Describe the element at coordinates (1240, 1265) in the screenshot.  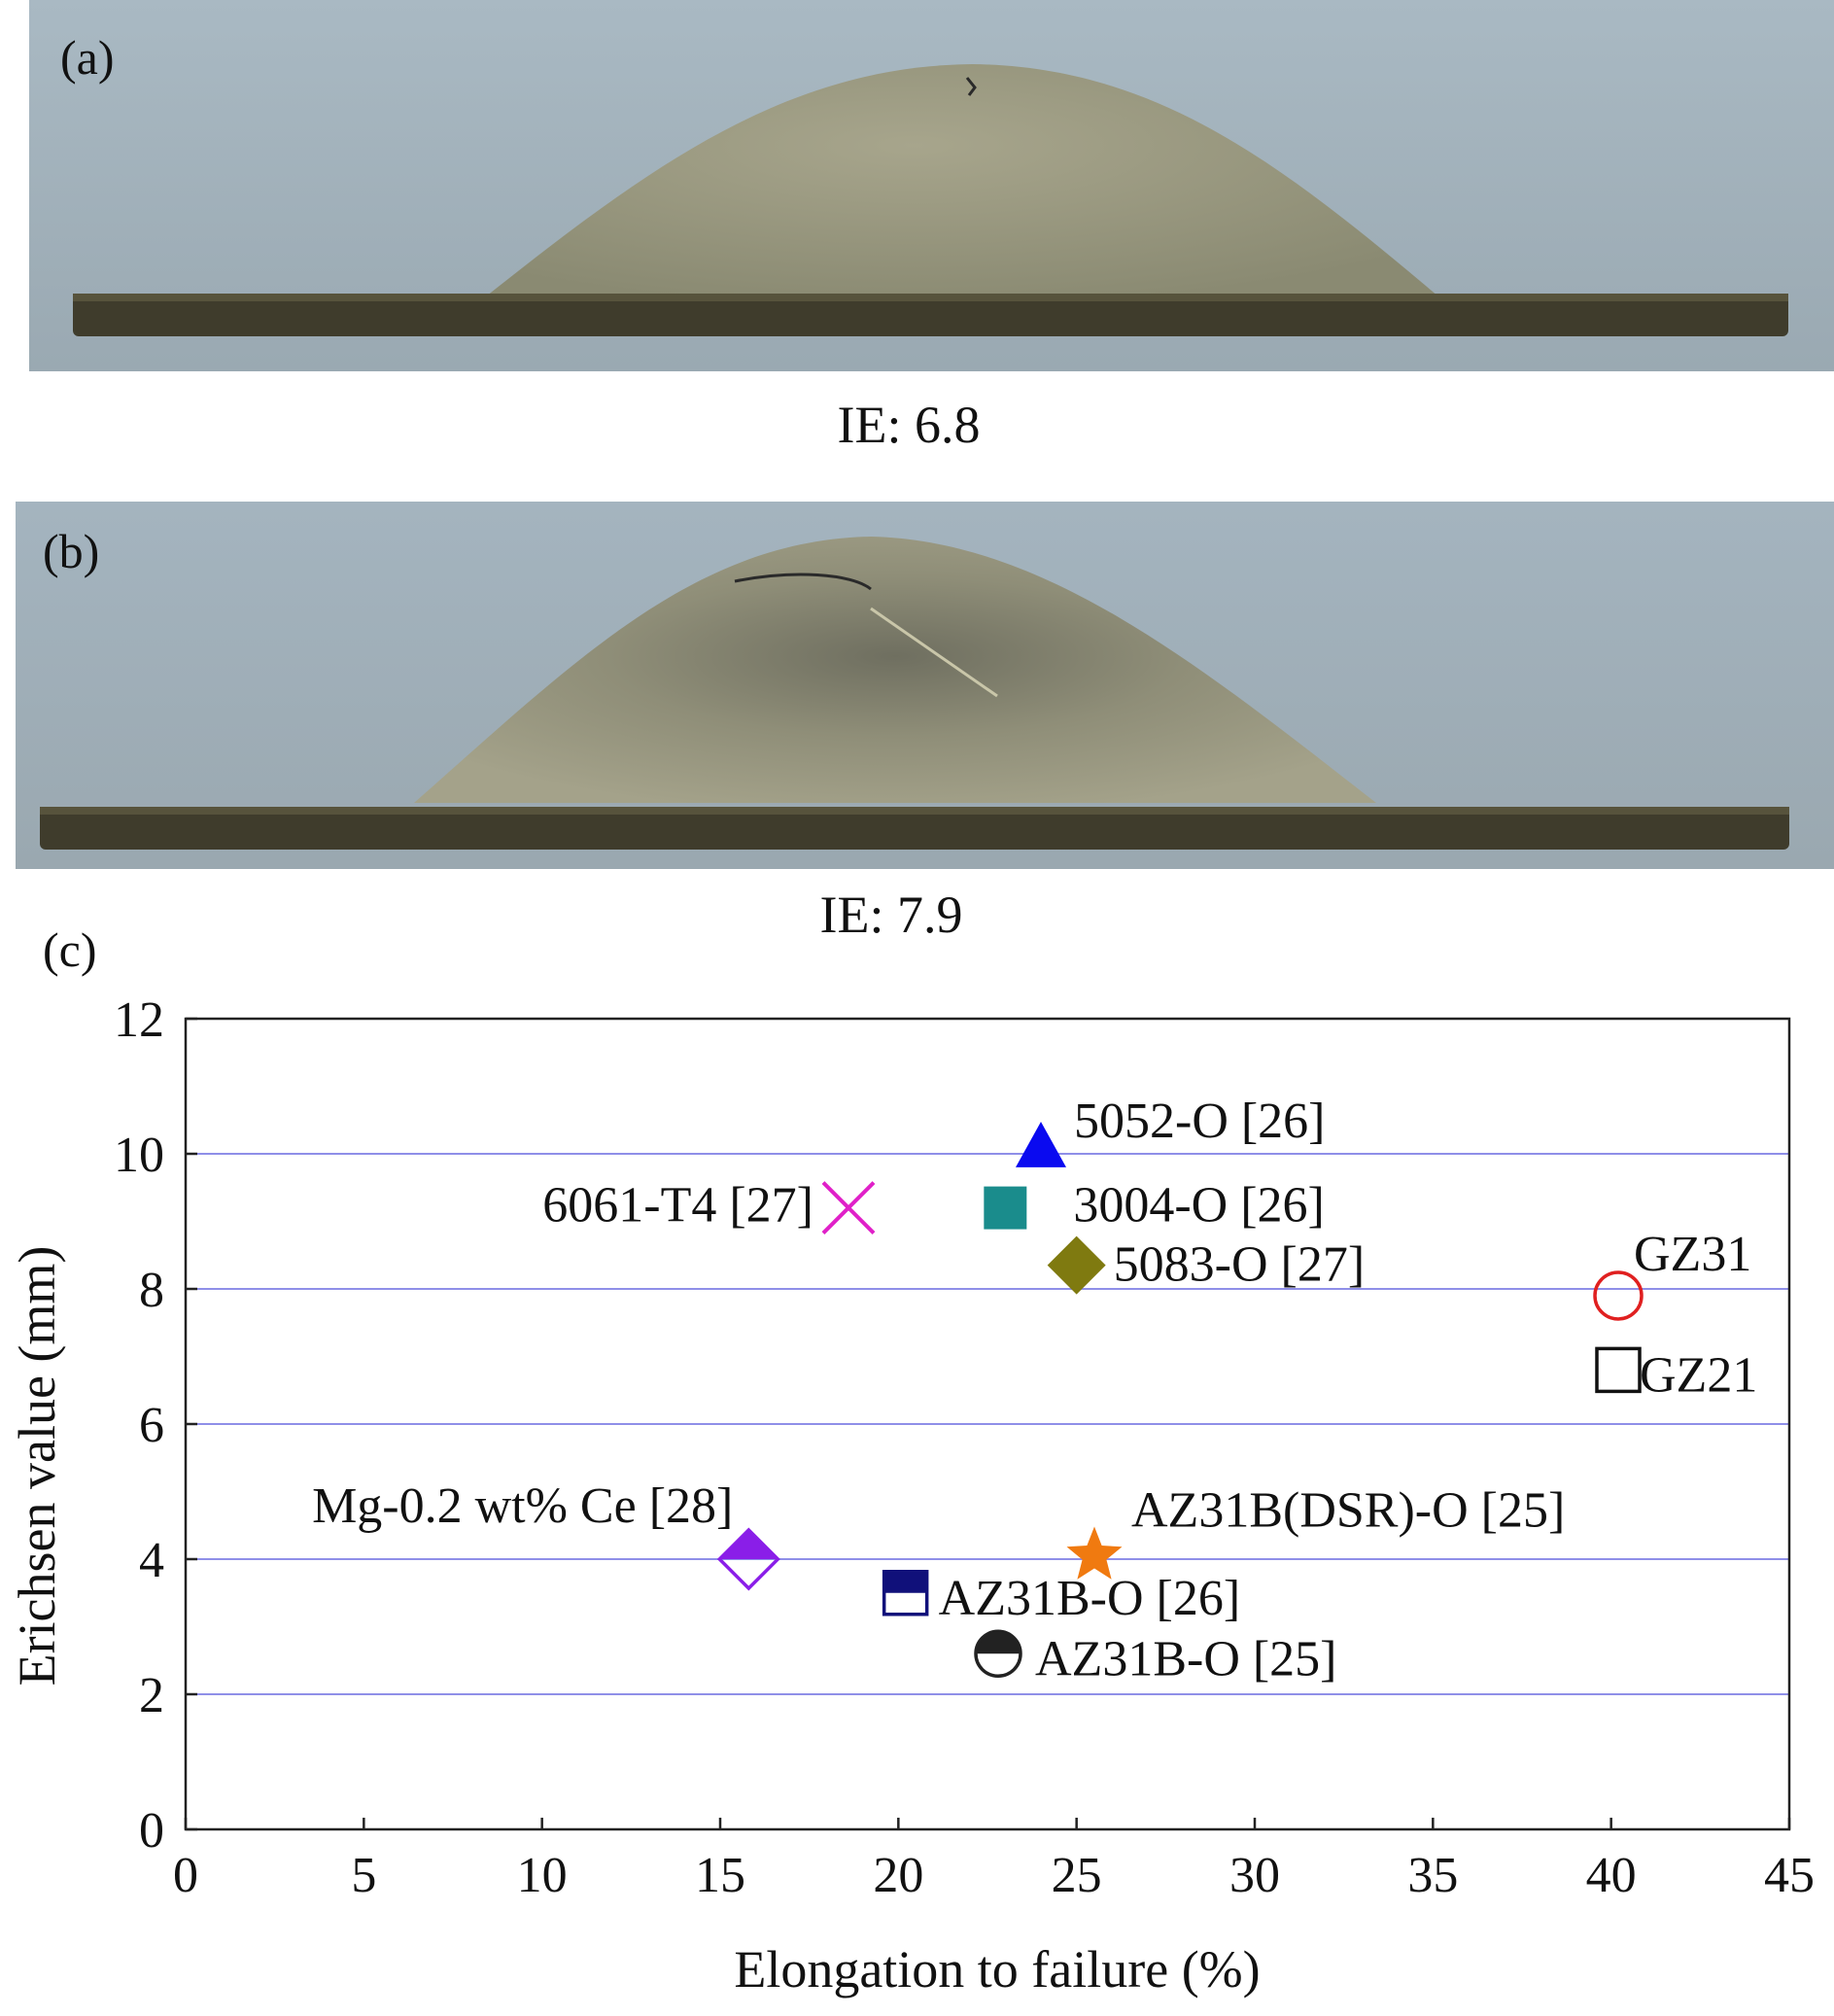
I see `data-point-label: 5083-O [27]` at that location.